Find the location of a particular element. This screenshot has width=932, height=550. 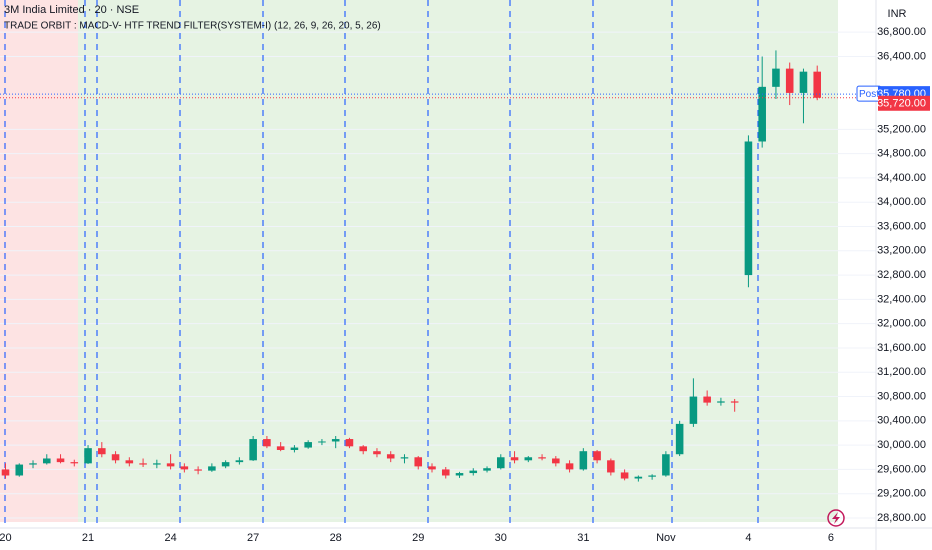

y-tick-label: 31,200.00 is located at coordinates (901, 372).